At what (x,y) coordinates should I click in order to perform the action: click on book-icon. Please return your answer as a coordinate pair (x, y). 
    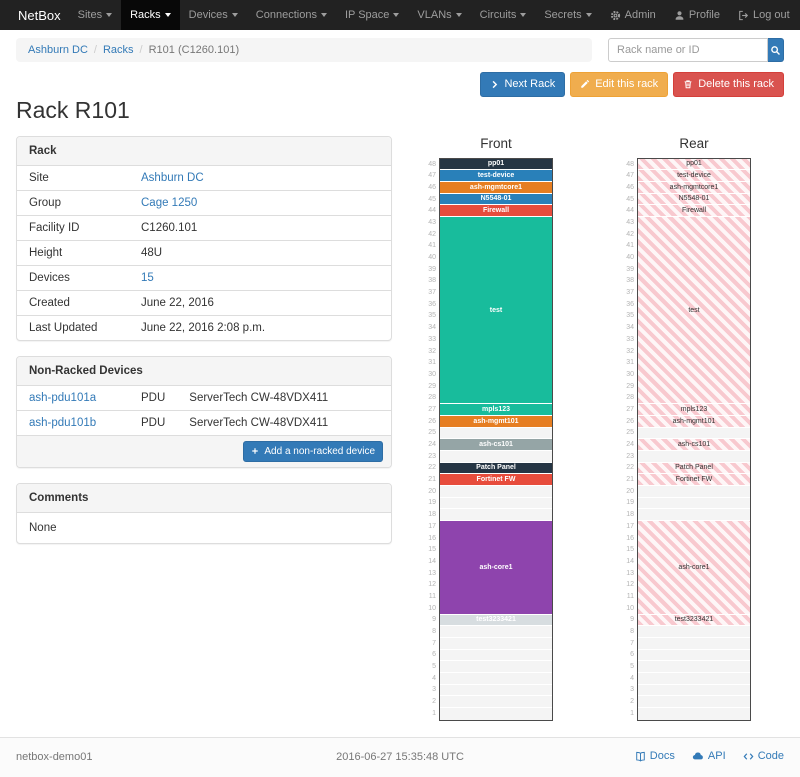
    Looking at the image, I should click on (640, 756).